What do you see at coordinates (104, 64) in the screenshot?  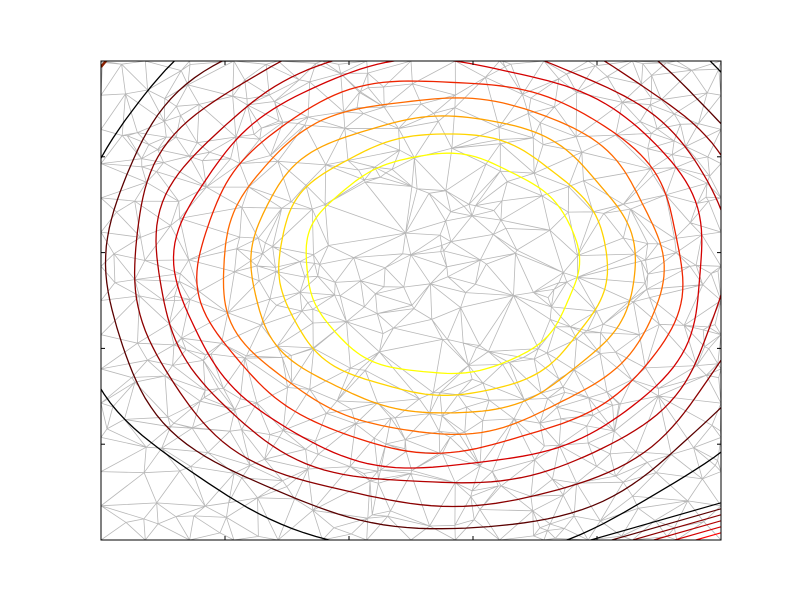 I see `corner-contour-top-left` at bounding box center [104, 64].